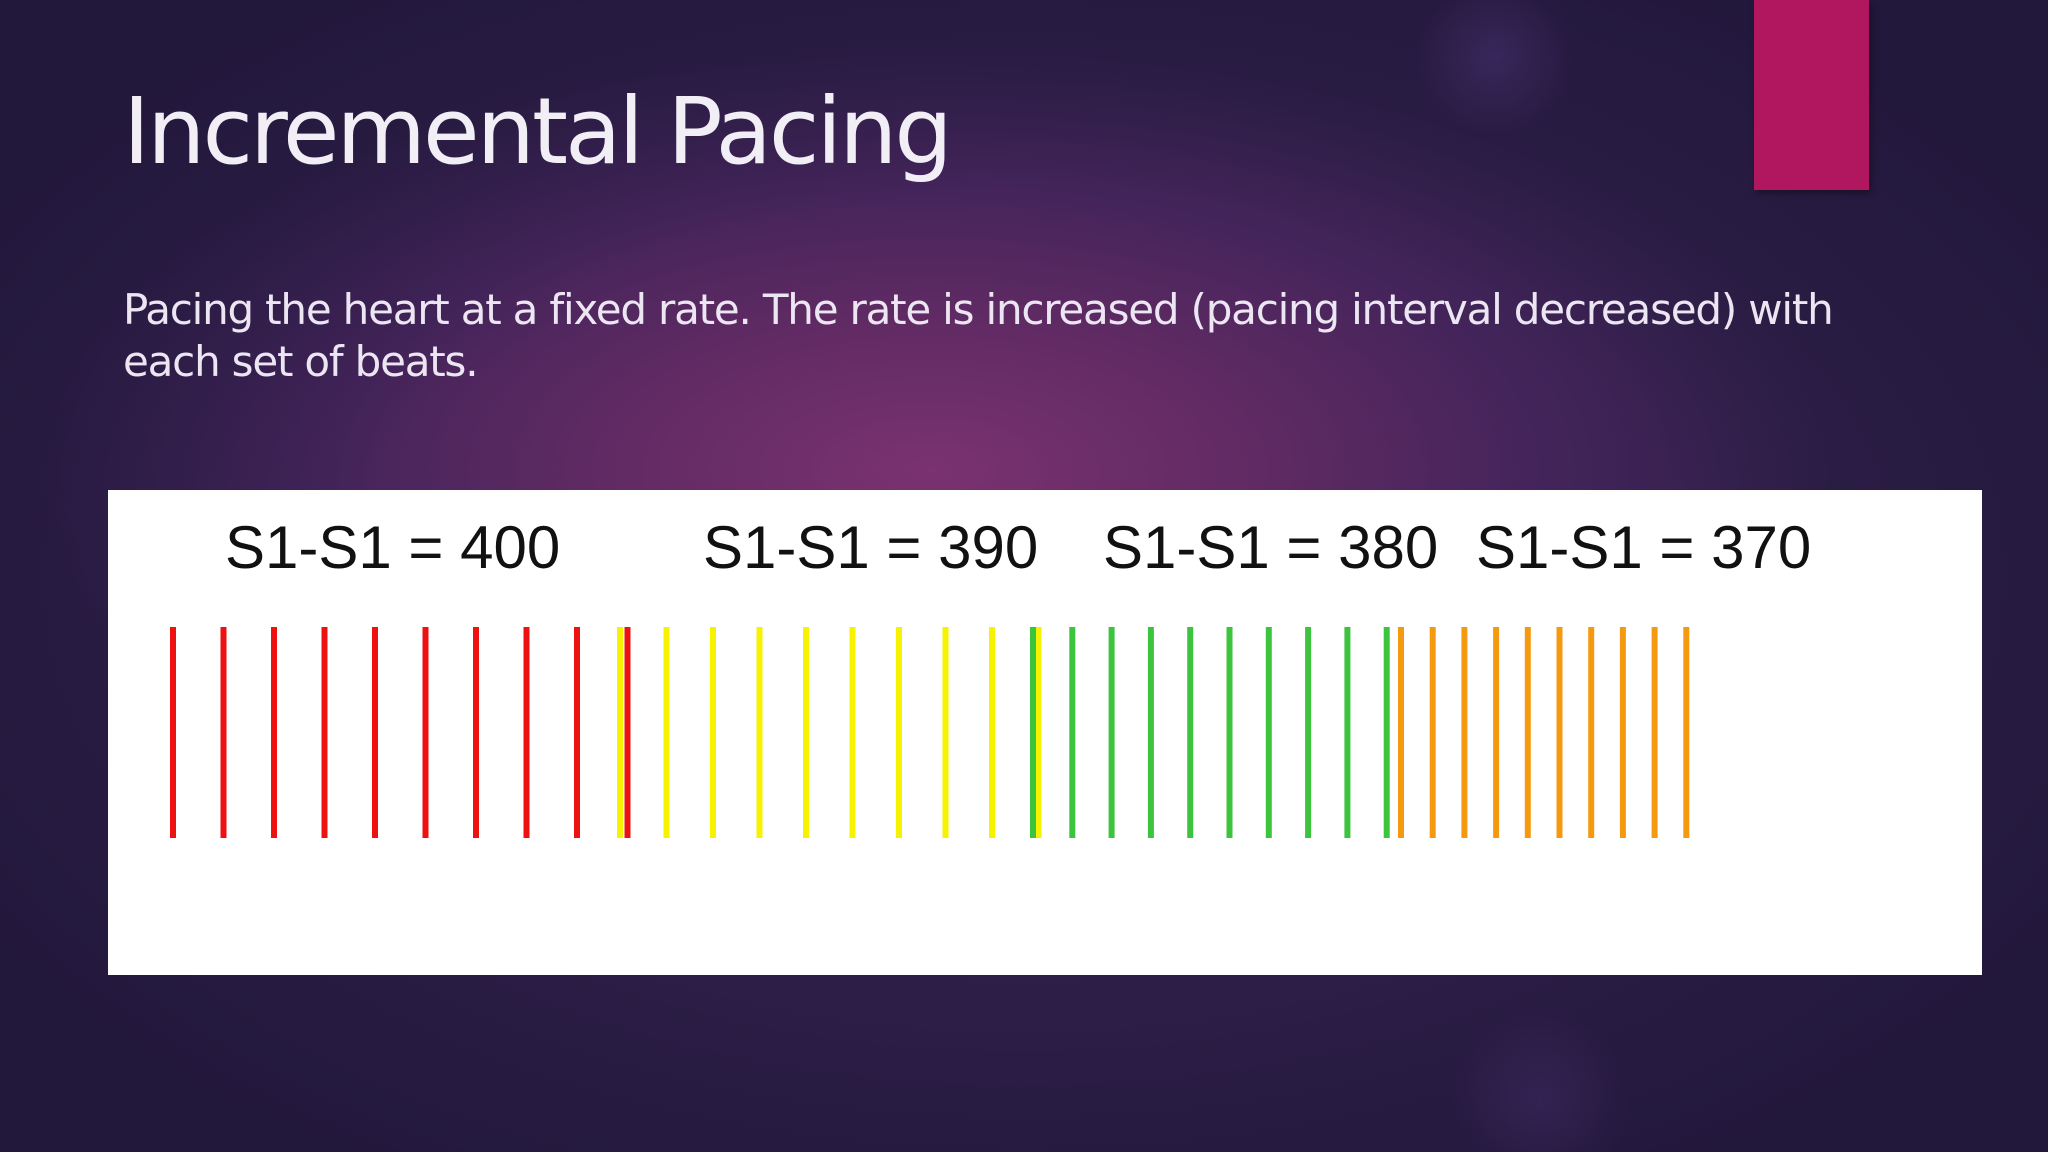  I want to click on accent-bar, so click(1811, 95).